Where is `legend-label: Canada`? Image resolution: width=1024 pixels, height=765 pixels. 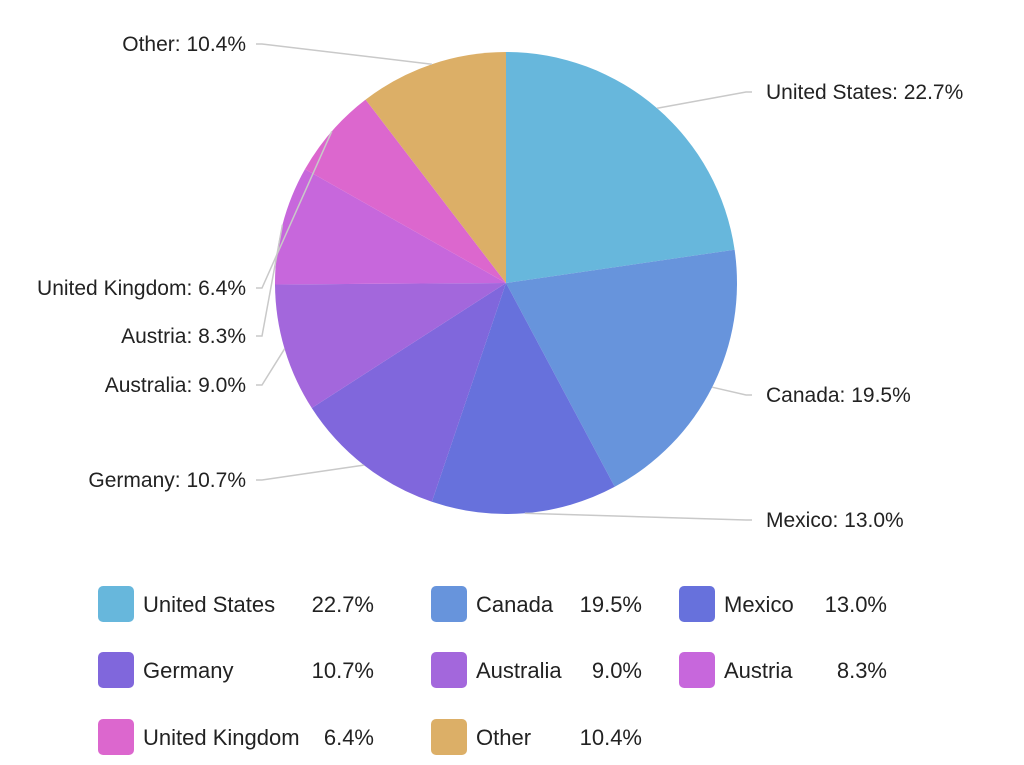
legend-label: Canada is located at coordinates (515, 604).